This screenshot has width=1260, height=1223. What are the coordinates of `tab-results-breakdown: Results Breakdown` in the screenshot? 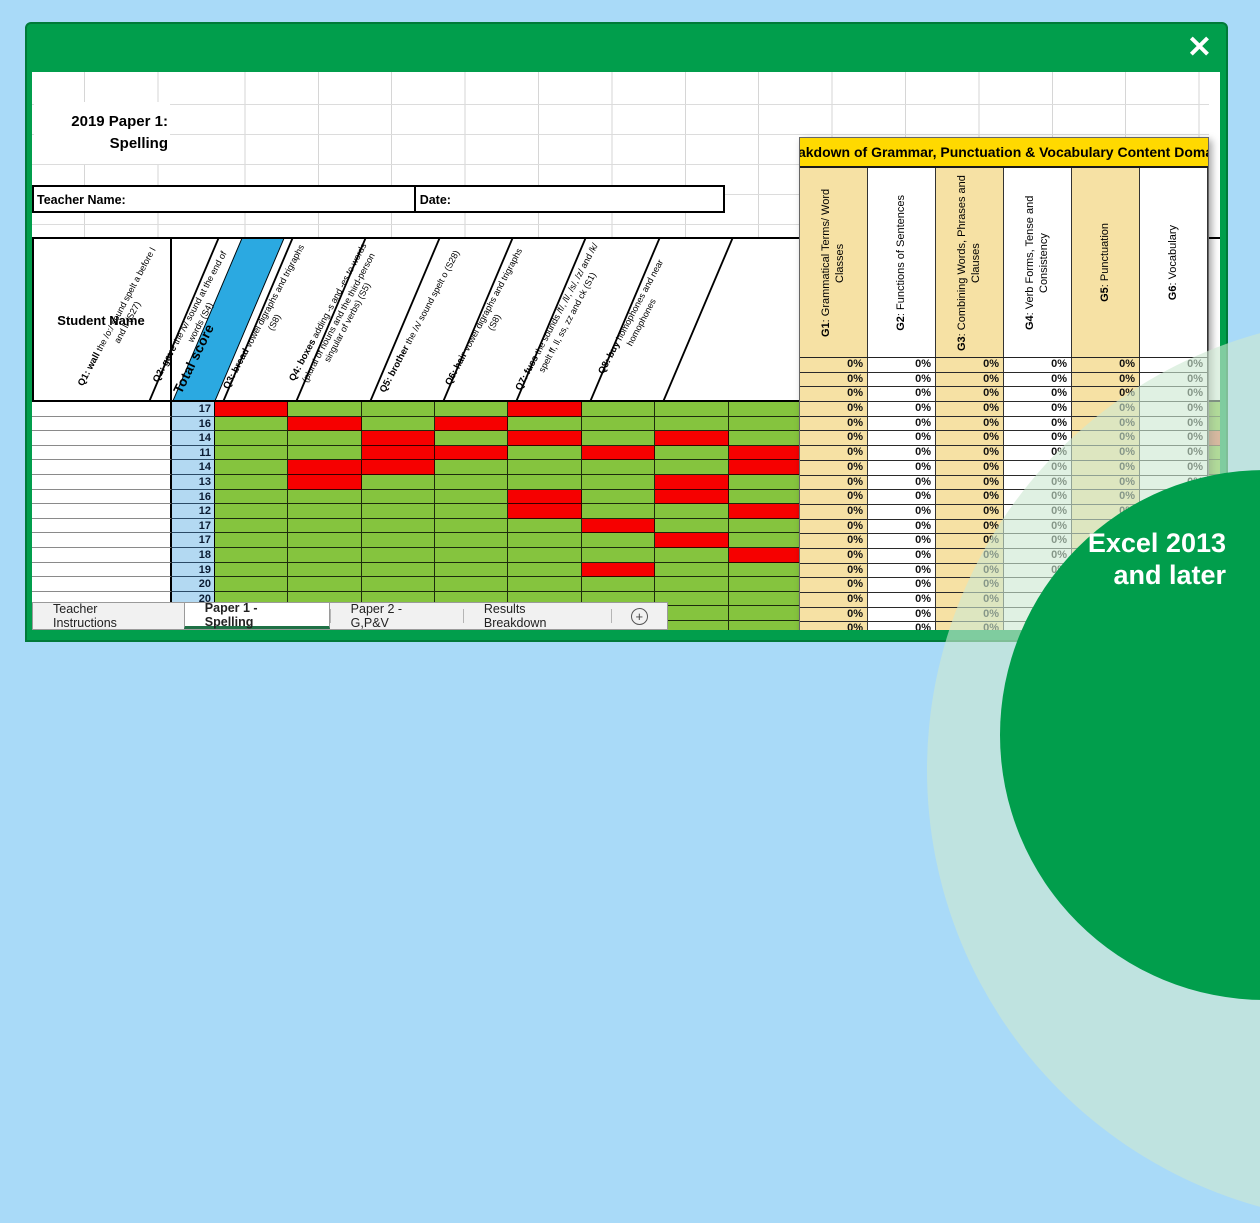 It's located at (515, 616).